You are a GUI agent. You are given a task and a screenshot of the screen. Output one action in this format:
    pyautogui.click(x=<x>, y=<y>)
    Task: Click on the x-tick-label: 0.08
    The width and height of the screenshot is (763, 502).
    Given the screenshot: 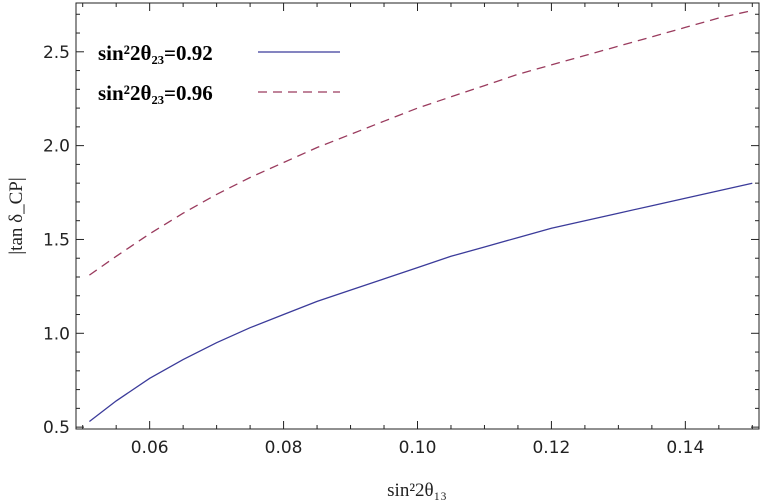 What is the action you would take?
    pyautogui.click(x=284, y=448)
    